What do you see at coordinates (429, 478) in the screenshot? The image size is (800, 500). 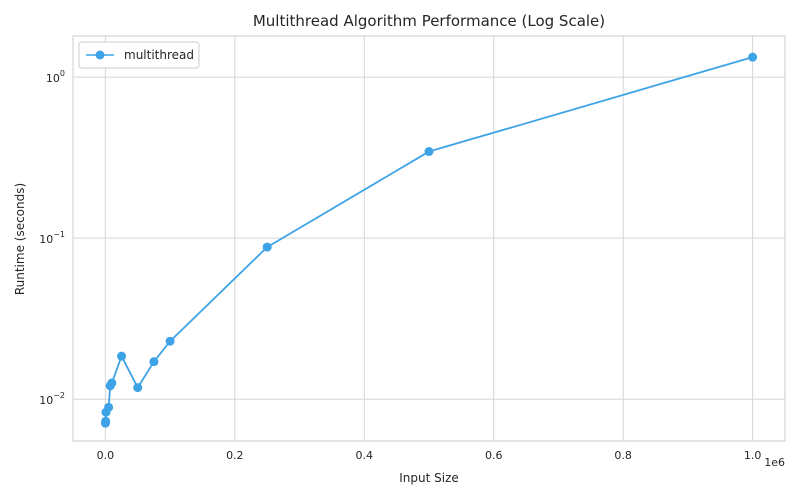 I see `x-axis-label: Input Size` at bounding box center [429, 478].